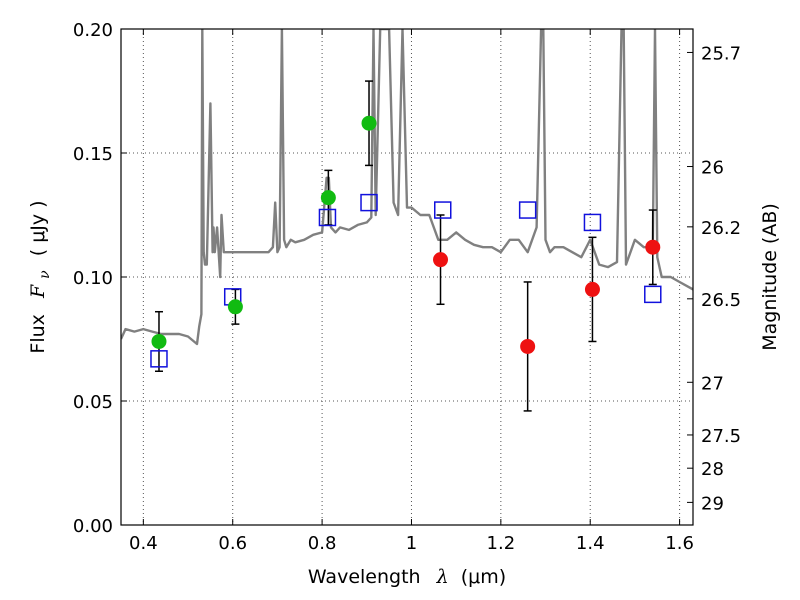  I want to click on x-tick-label: 0.4, so click(143, 543).